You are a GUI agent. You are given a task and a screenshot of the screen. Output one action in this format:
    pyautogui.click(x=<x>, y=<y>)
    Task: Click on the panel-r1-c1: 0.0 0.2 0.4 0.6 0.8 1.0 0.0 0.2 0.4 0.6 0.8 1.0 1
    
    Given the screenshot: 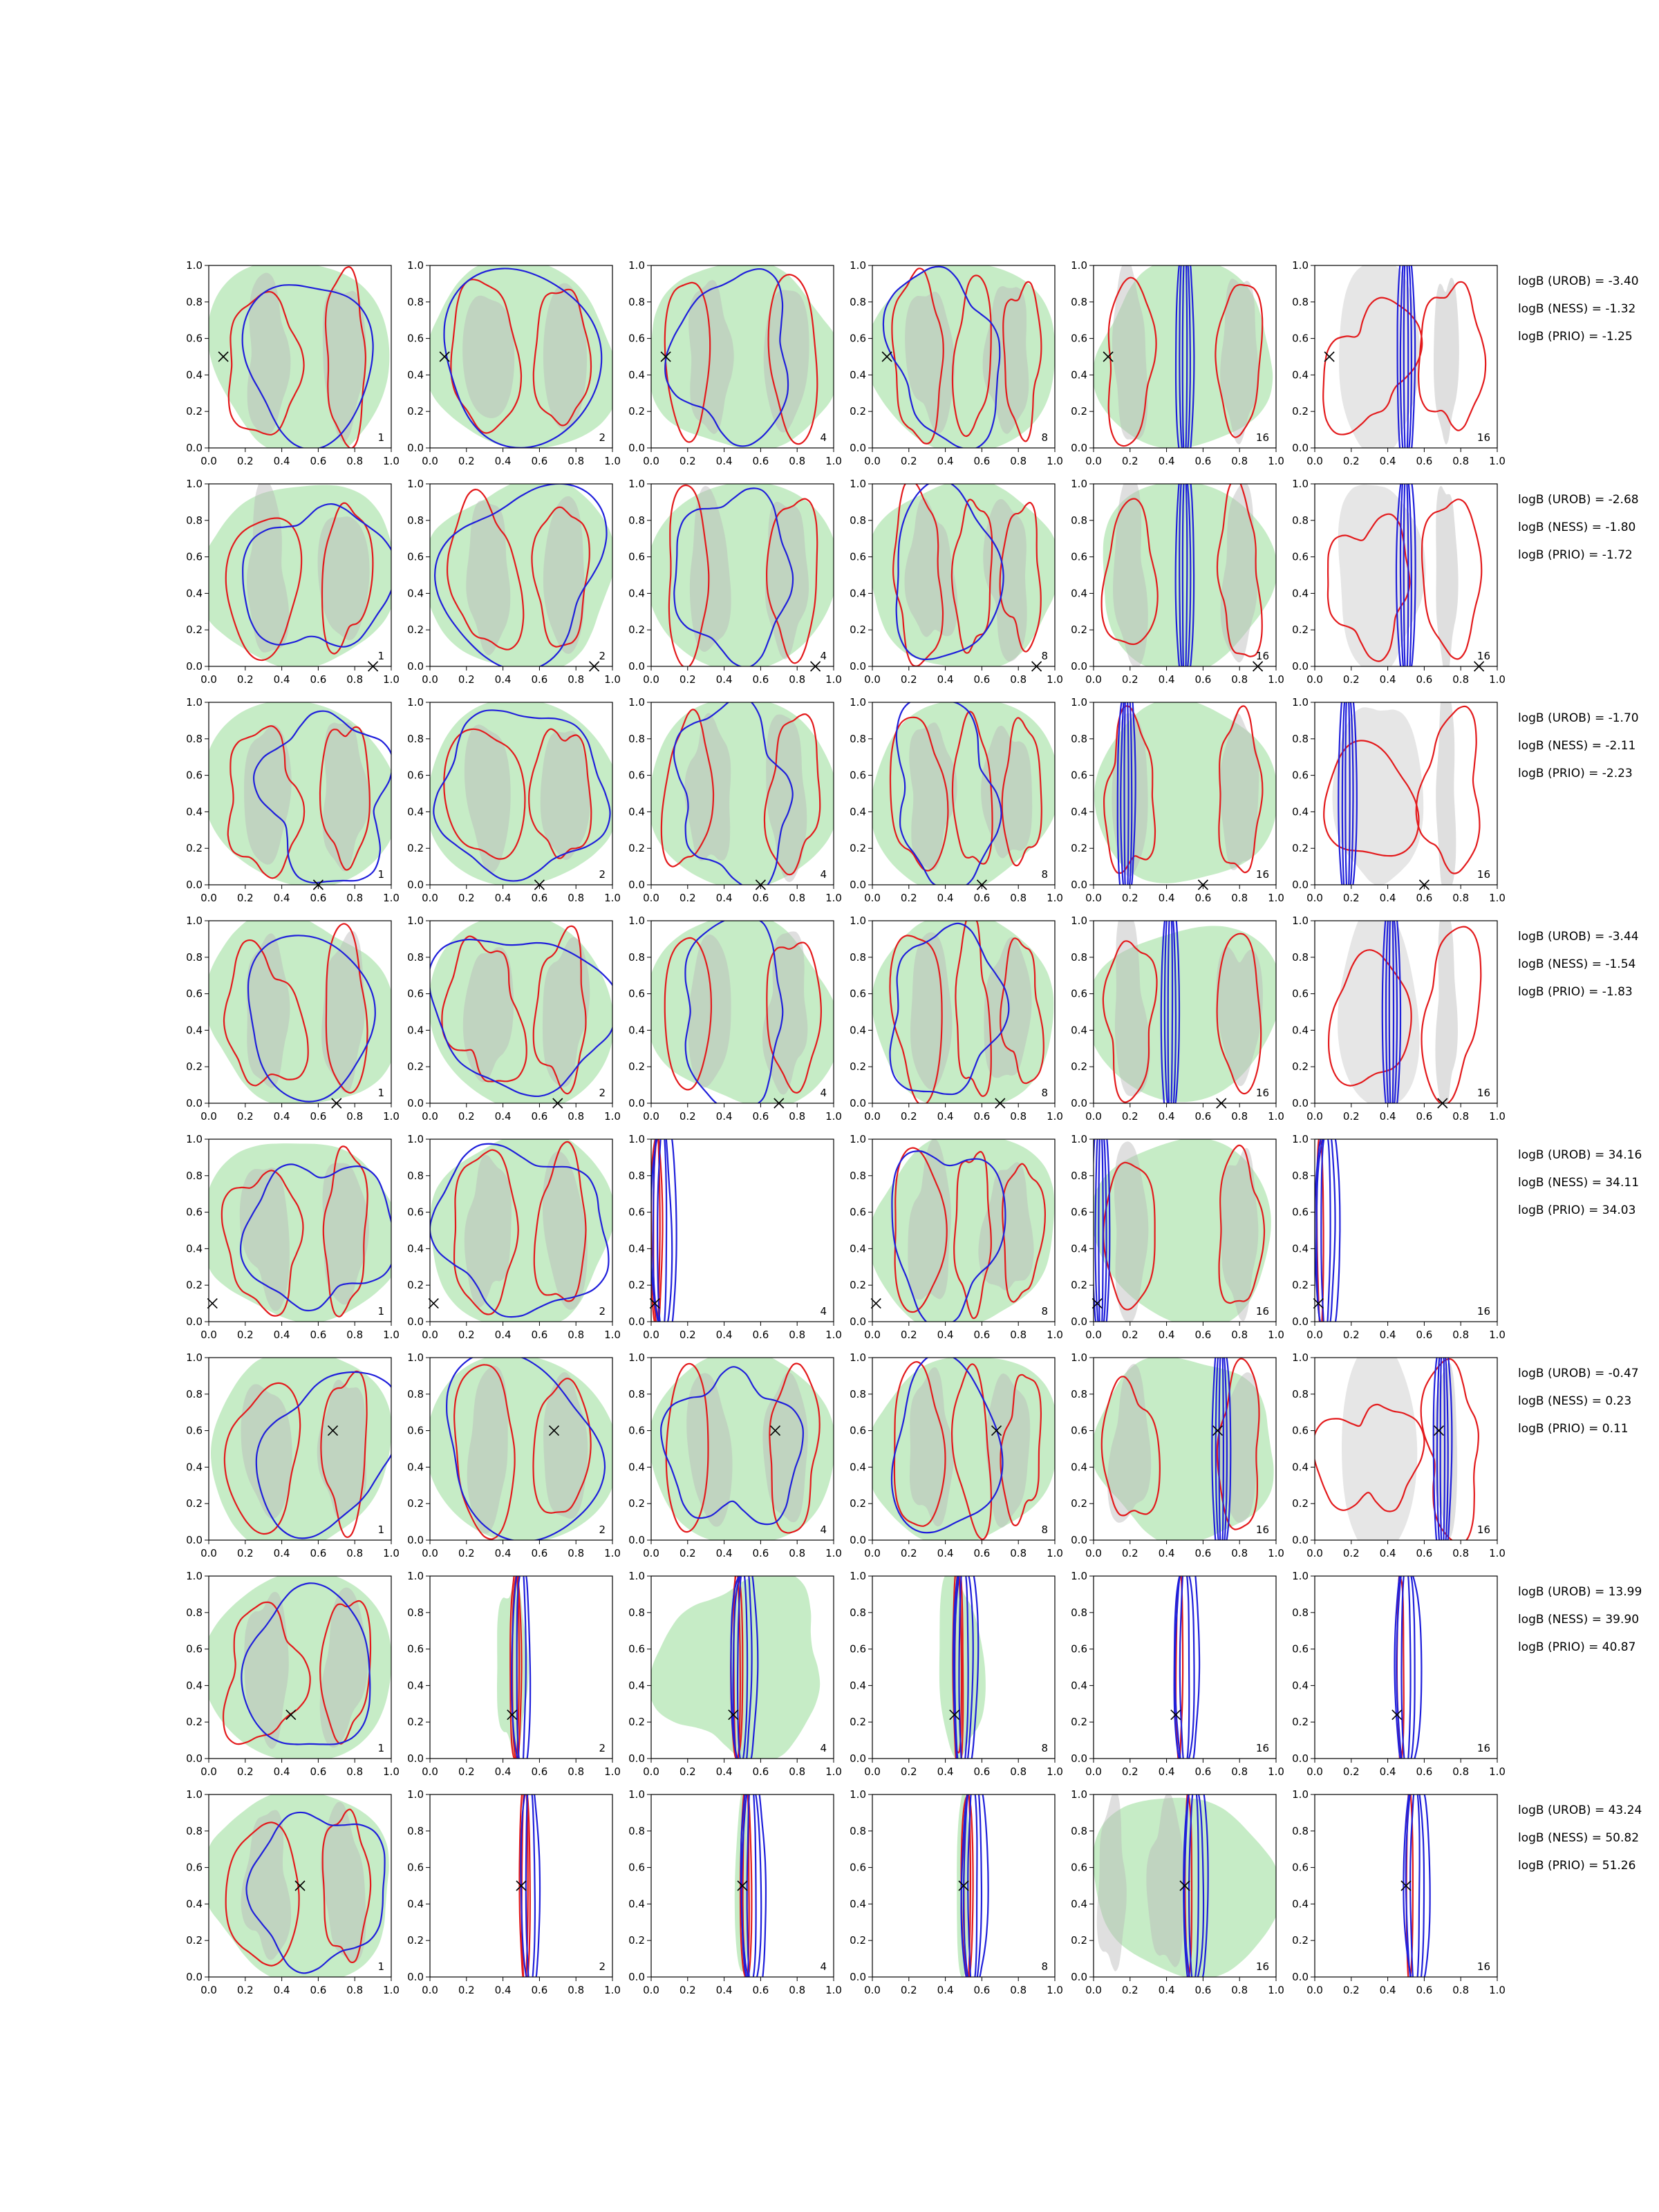 What is the action you would take?
    pyautogui.click(x=293, y=363)
    